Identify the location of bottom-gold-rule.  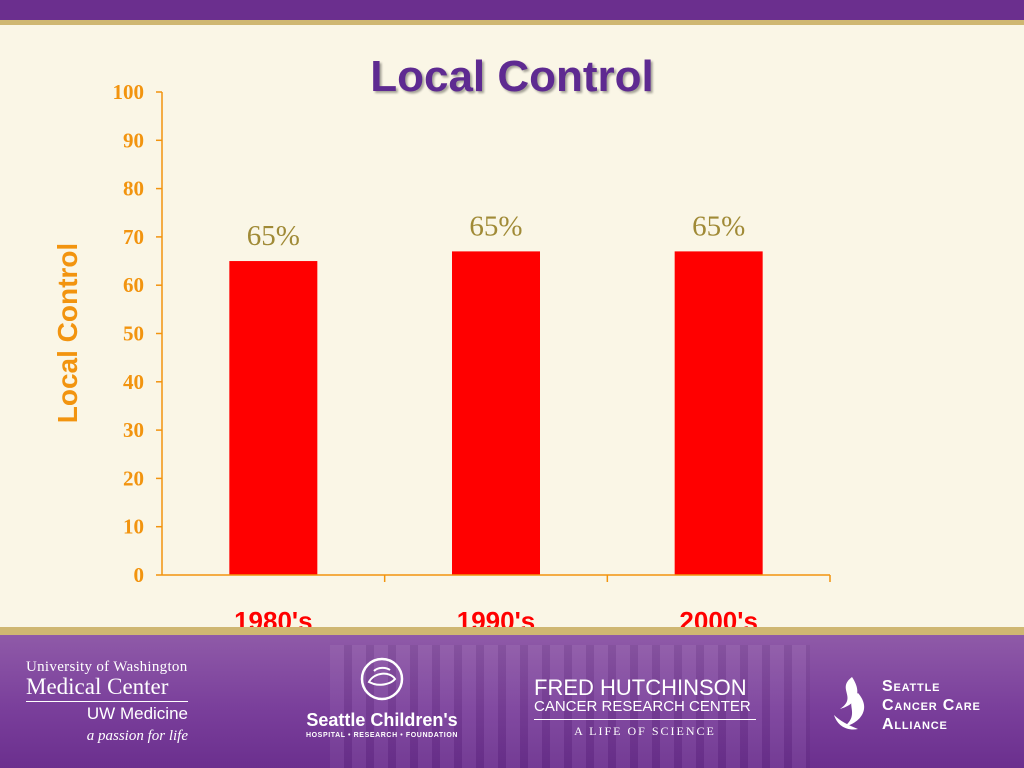
(512, 631).